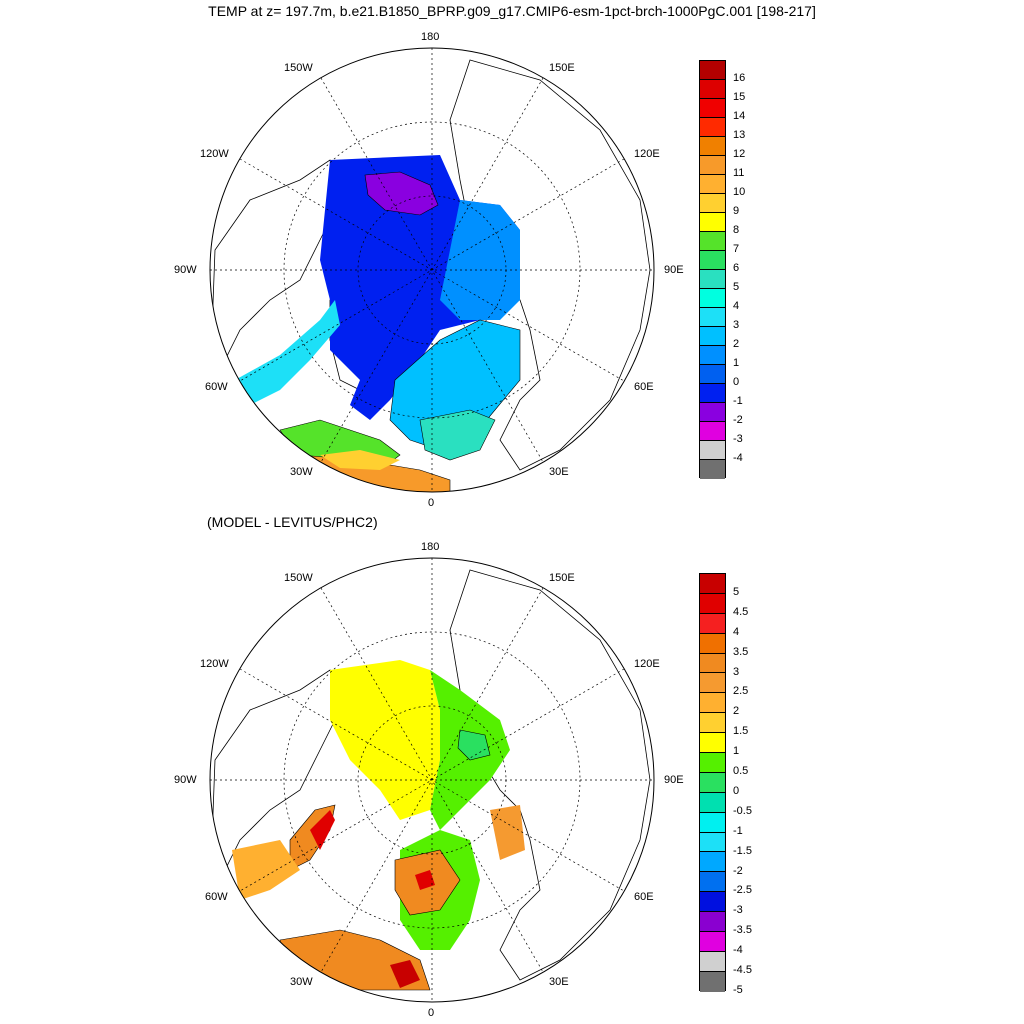  What do you see at coordinates (742, 930) in the screenshot?
I see `colorbar-level-label: -3.5` at bounding box center [742, 930].